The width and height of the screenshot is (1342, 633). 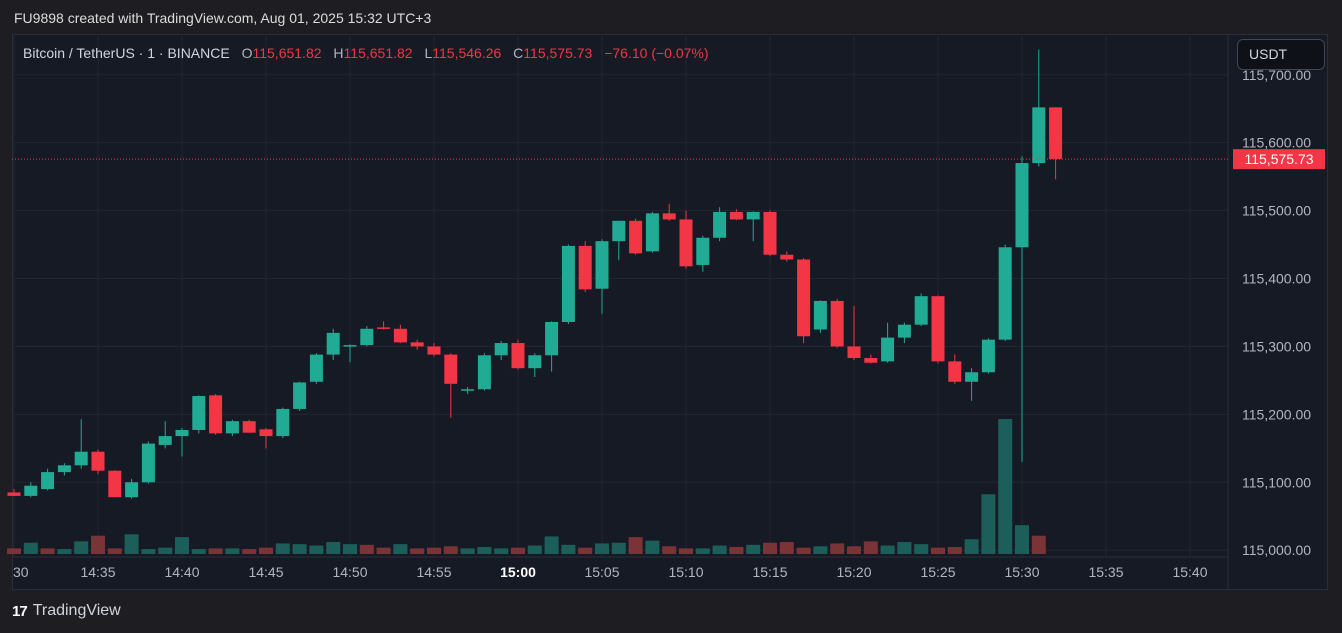 What do you see at coordinates (1276, 550) in the screenshot?
I see `y-tick-label: 115,000.00` at bounding box center [1276, 550].